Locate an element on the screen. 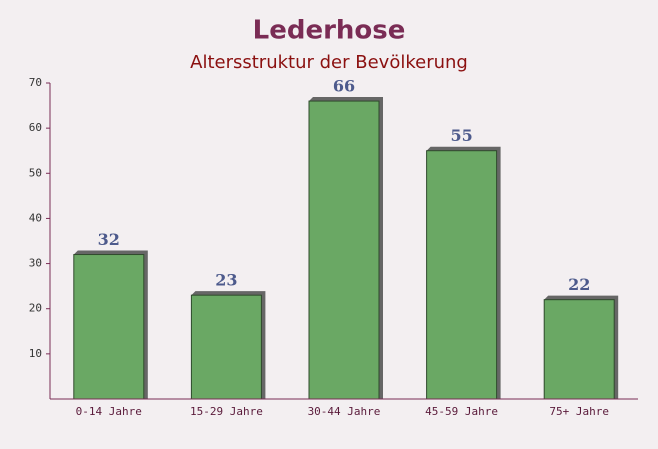  x-tick-label: 75+ Jahre is located at coordinates (579, 411).